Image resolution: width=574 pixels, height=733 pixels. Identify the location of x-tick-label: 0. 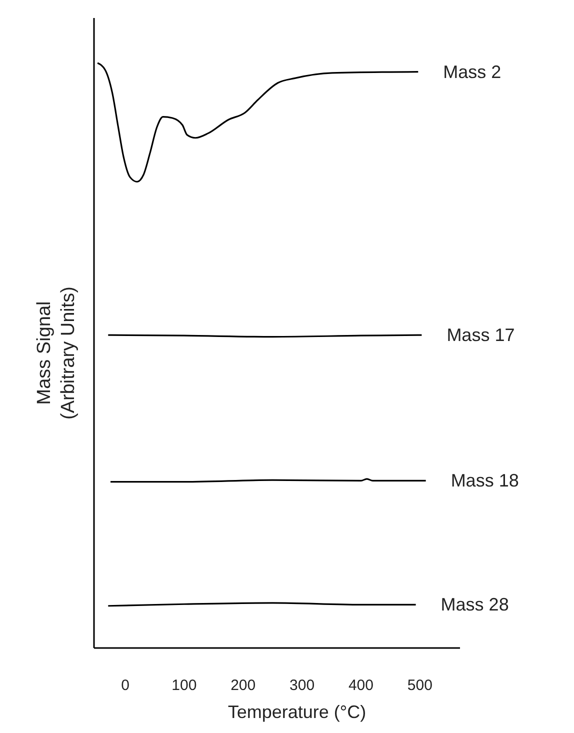
(125, 685).